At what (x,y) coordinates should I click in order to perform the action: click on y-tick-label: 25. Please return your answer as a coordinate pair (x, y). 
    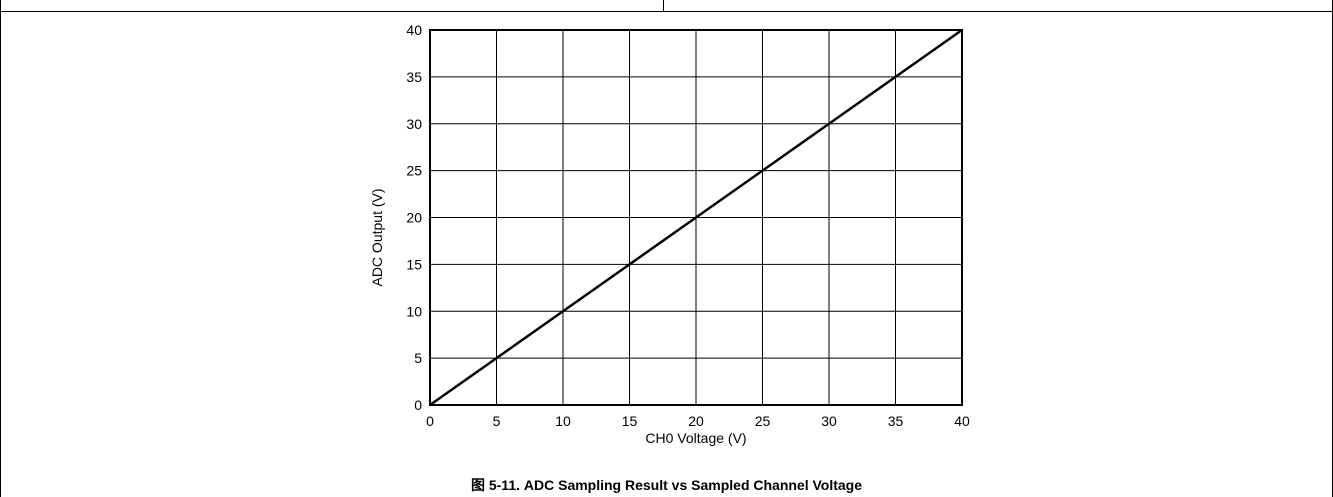
    Looking at the image, I should click on (414, 171).